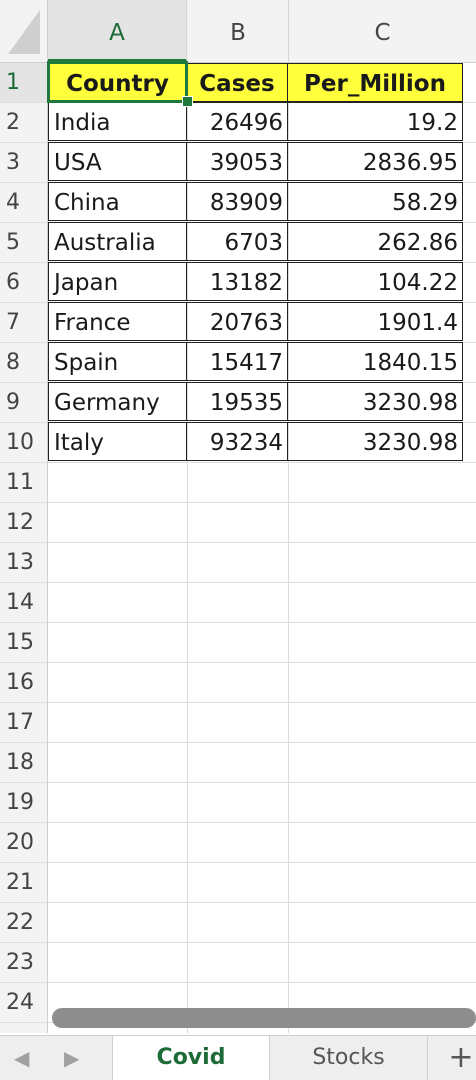 The height and width of the screenshot is (1080, 476). I want to click on column-header-b: B, so click(238, 31).